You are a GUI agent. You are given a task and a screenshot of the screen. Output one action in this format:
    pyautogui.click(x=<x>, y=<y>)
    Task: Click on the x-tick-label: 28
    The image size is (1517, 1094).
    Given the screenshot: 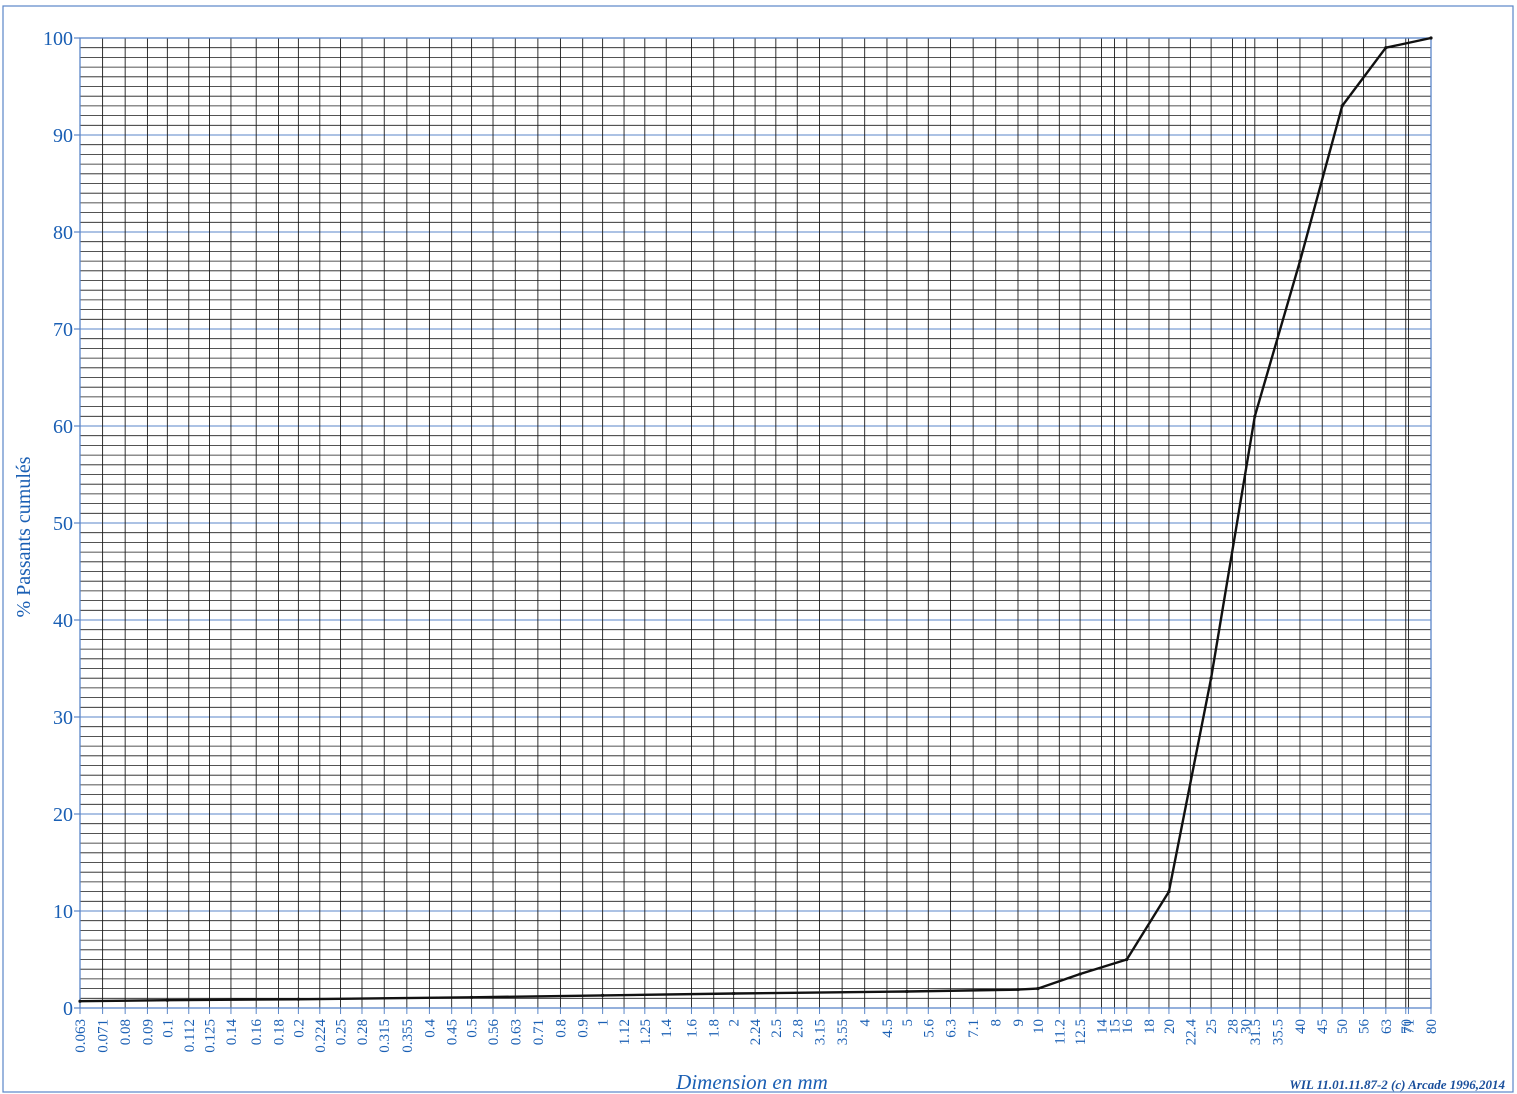 What is the action you would take?
    pyautogui.click(x=1234, y=1026)
    